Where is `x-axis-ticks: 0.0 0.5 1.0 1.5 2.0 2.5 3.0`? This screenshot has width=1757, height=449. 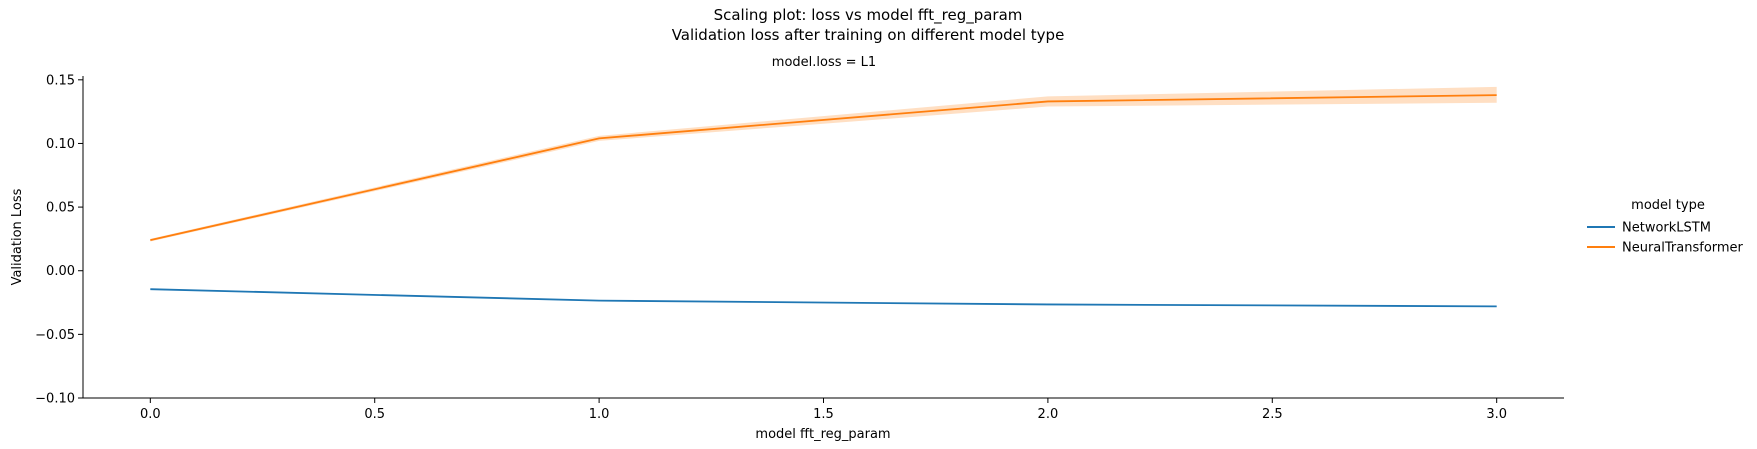
x-axis-ticks: 0.0 0.5 1.0 1.5 2.0 2.5 3.0 is located at coordinates (823, 410).